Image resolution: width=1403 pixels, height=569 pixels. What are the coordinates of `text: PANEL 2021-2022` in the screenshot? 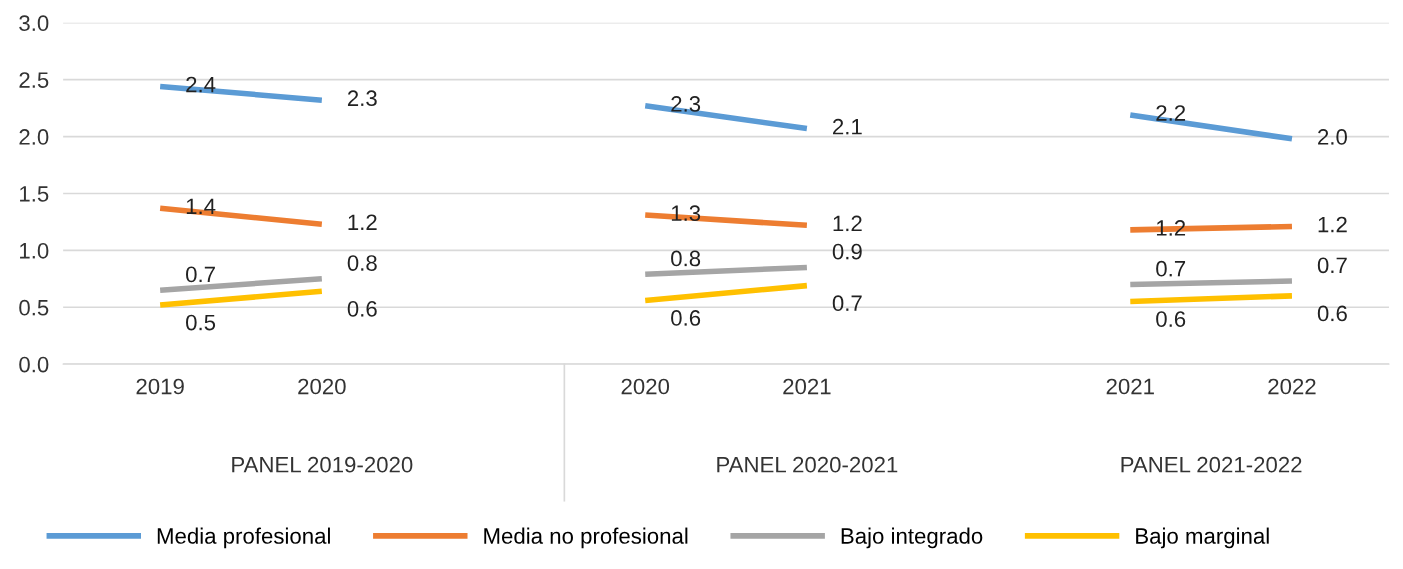 It's located at (1211, 464).